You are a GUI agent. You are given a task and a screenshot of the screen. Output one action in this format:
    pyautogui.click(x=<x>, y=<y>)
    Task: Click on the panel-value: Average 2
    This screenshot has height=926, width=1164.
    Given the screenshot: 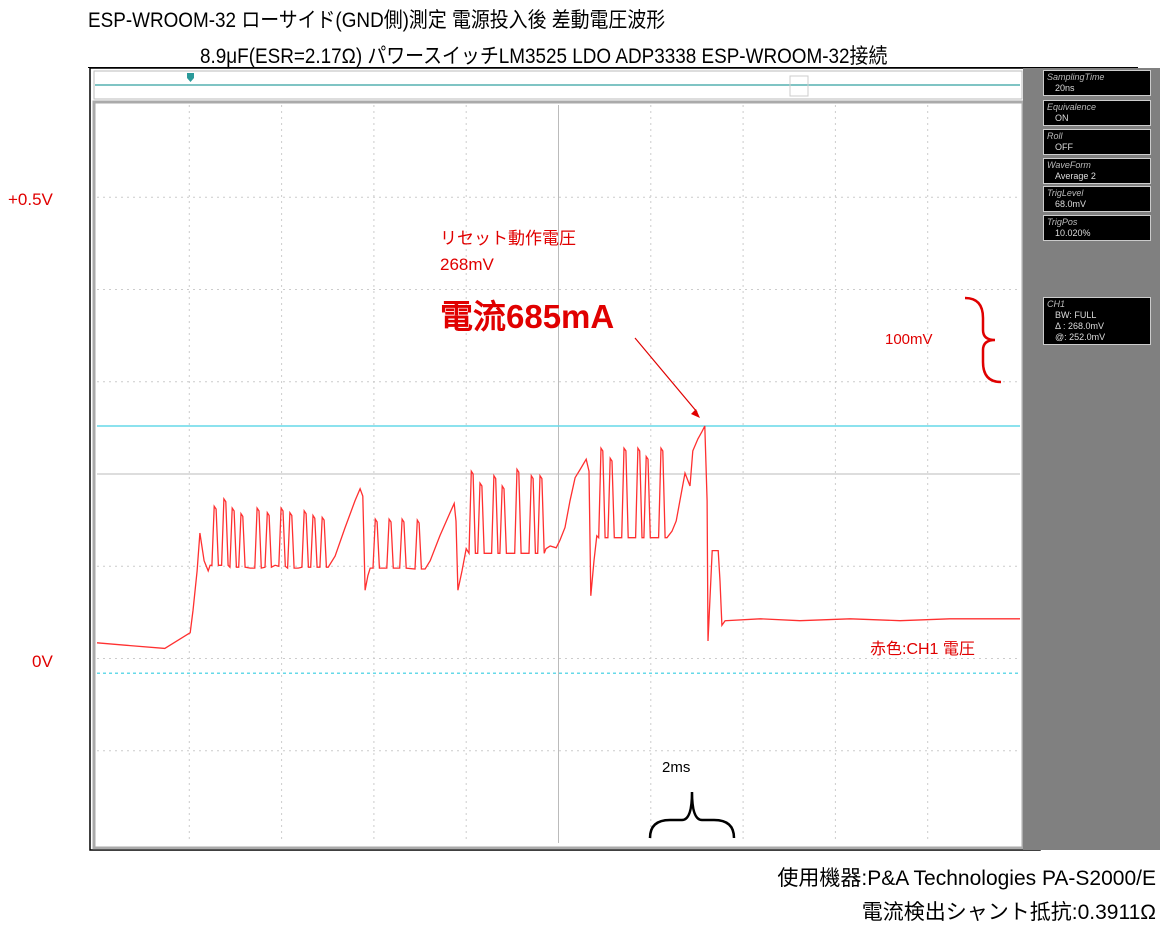 What is the action you would take?
    pyautogui.click(x=1075, y=176)
    